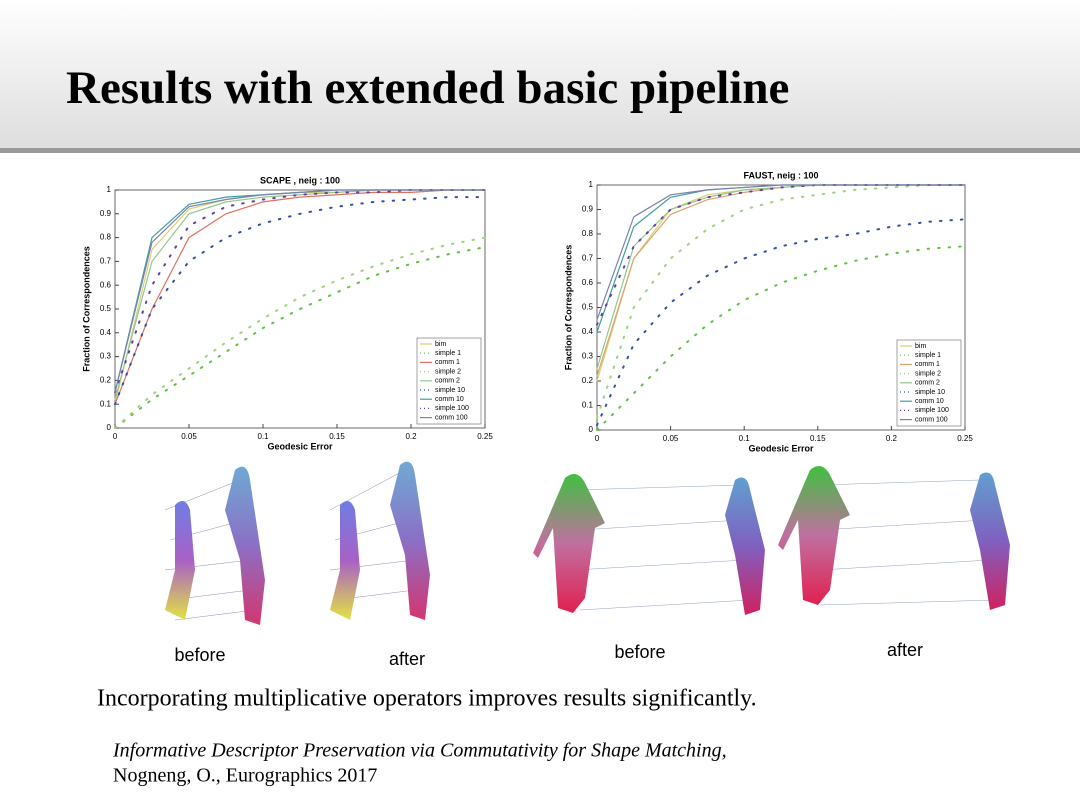  Describe the element at coordinates (427, 88) in the screenshot. I see `slide-title: Results with extended basic pipeline` at that location.